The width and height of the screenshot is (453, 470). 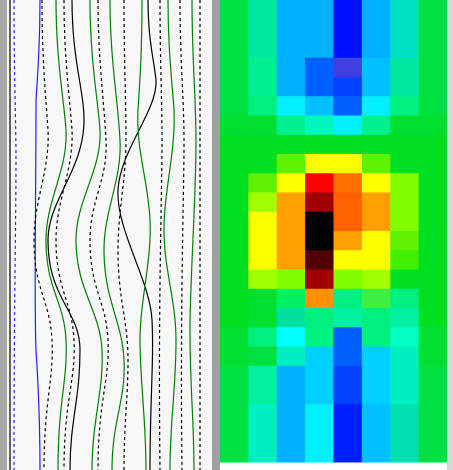 What do you see at coordinates (3, 235) in the screenshot?
I see `left-frame` at bounding box center [3, 235].